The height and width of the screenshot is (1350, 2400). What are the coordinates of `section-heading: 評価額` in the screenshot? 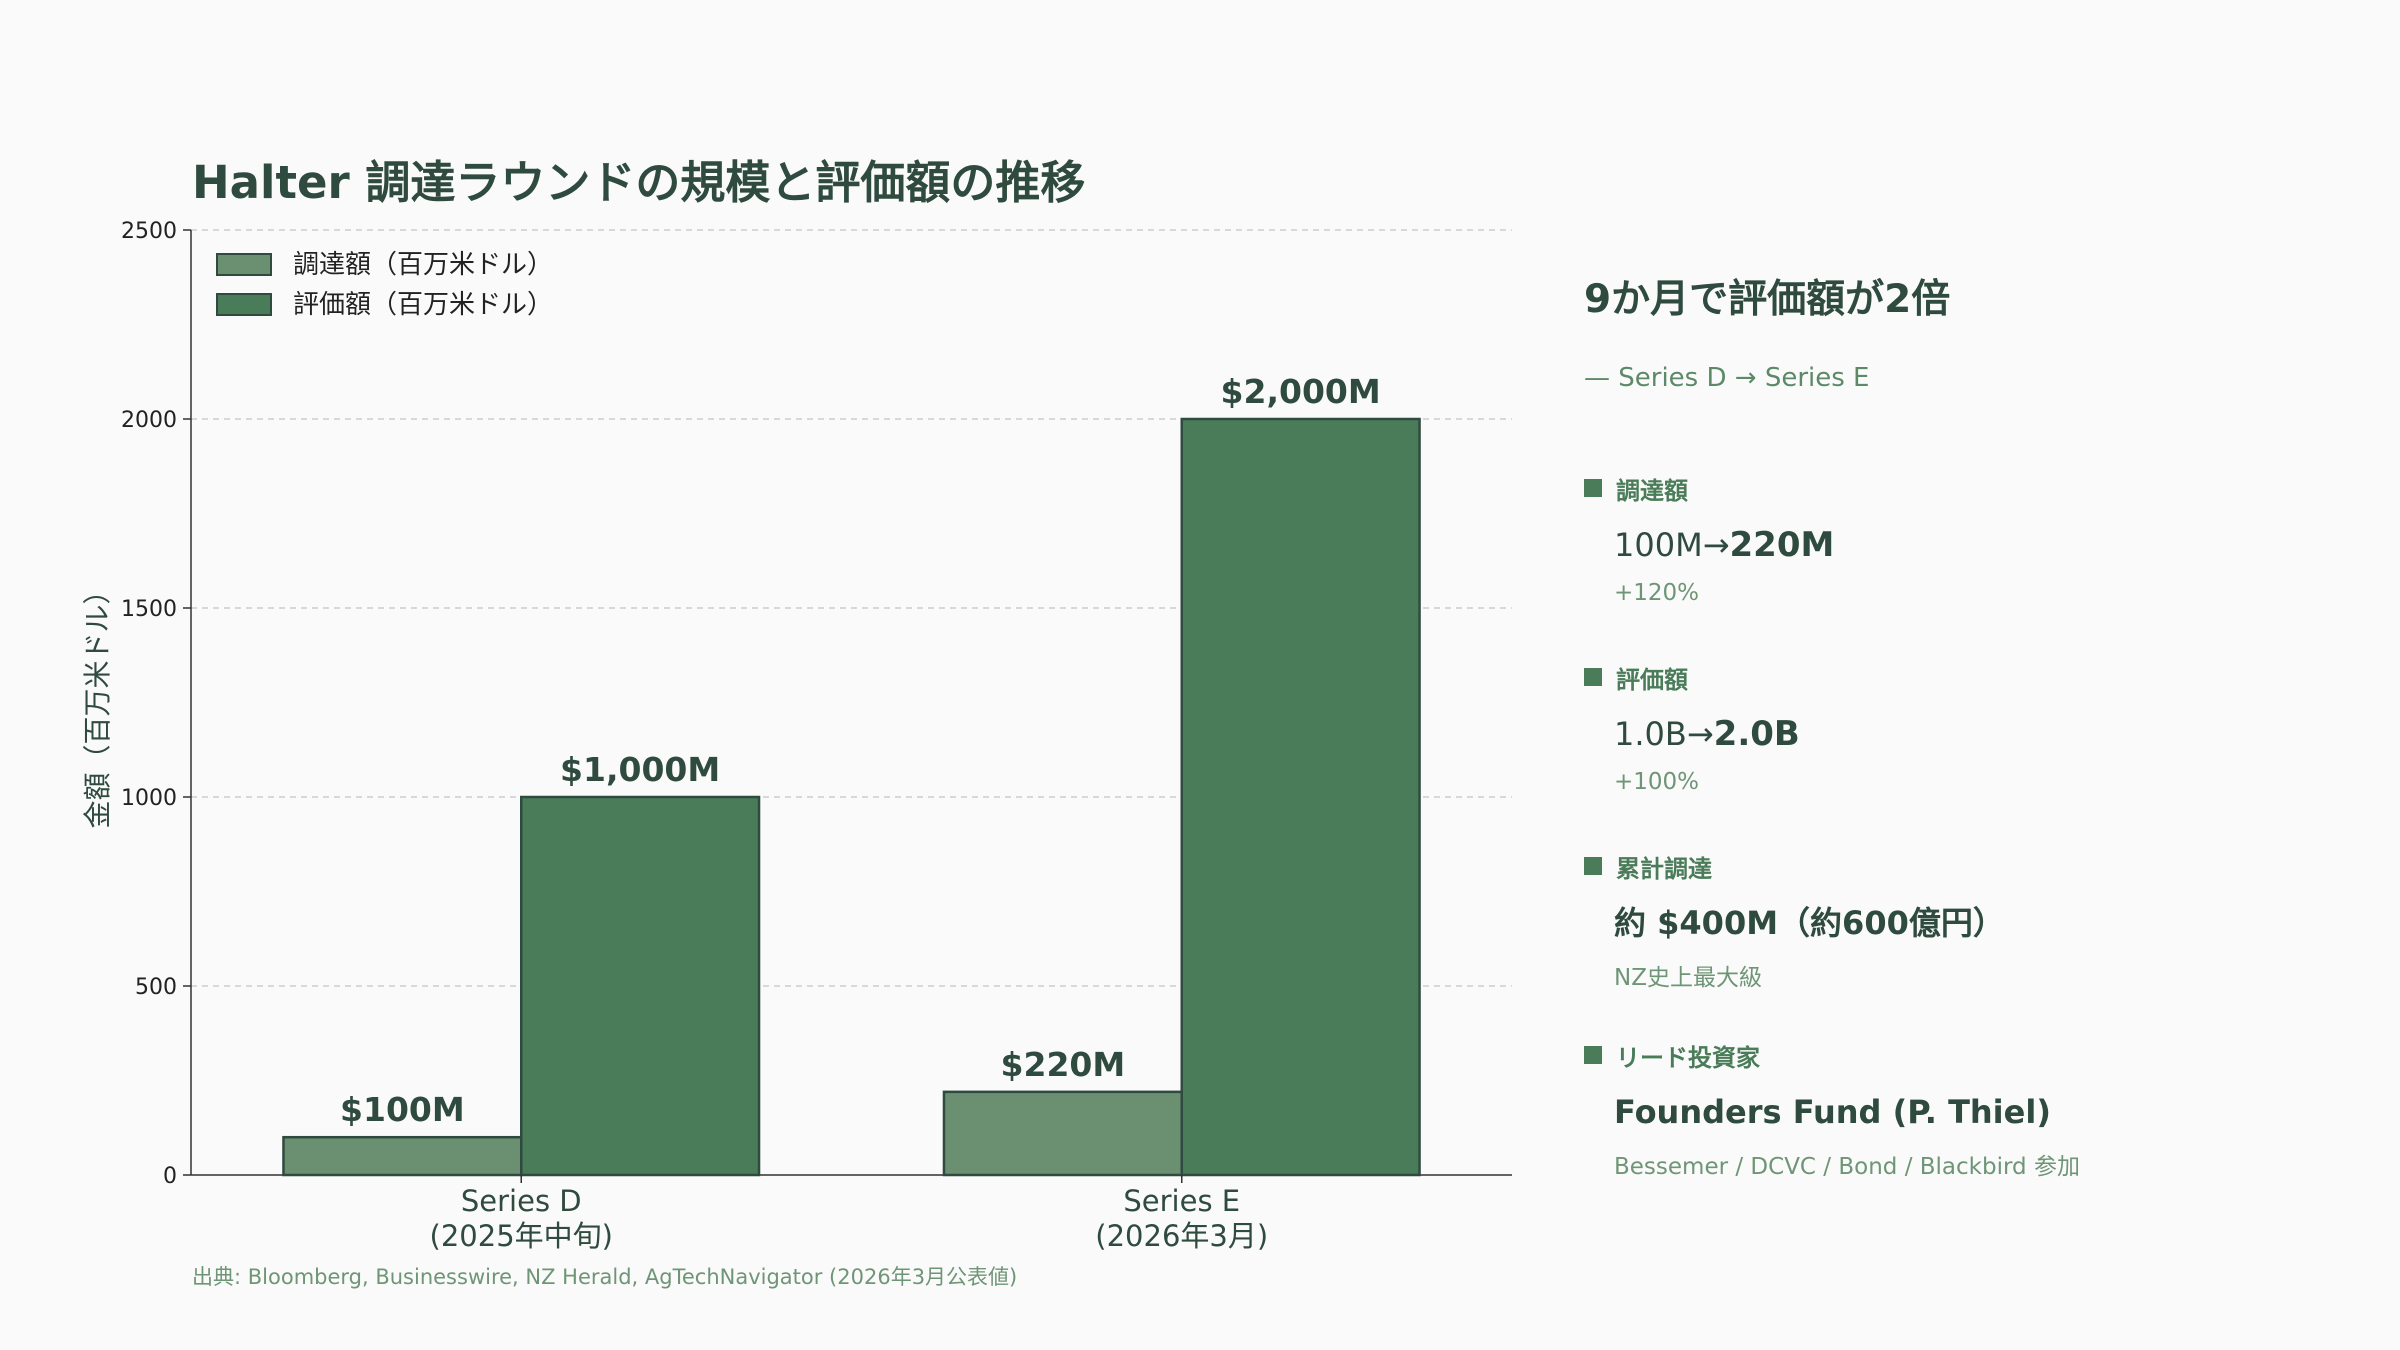 It's located at (1984, 677).